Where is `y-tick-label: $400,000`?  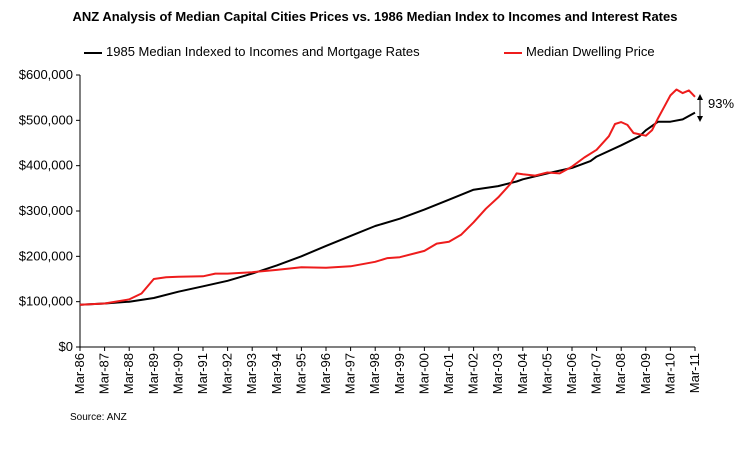 y-tick-label: $400,000 is located at coordinates (46, 165).